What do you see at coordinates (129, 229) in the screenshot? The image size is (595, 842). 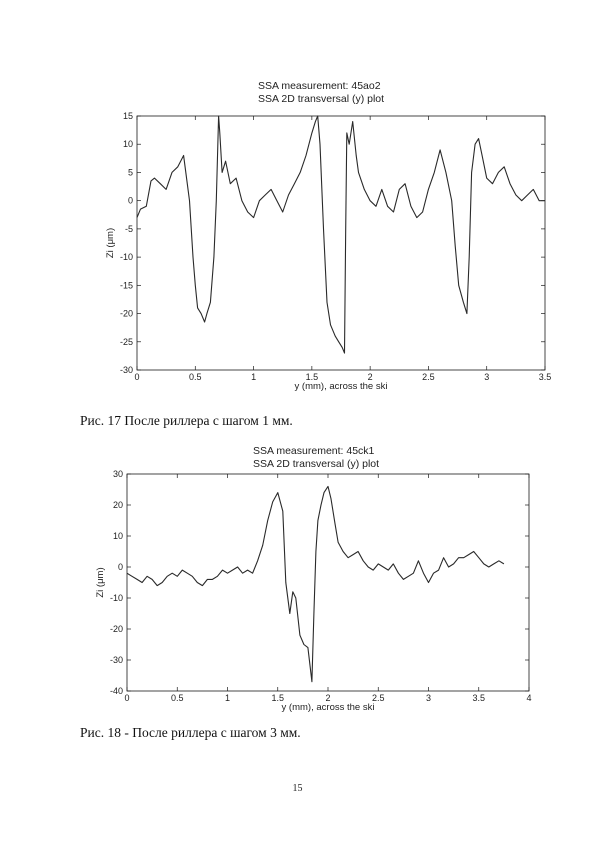 I see `y-tick-label: -5` at bounding box center [129, 229].